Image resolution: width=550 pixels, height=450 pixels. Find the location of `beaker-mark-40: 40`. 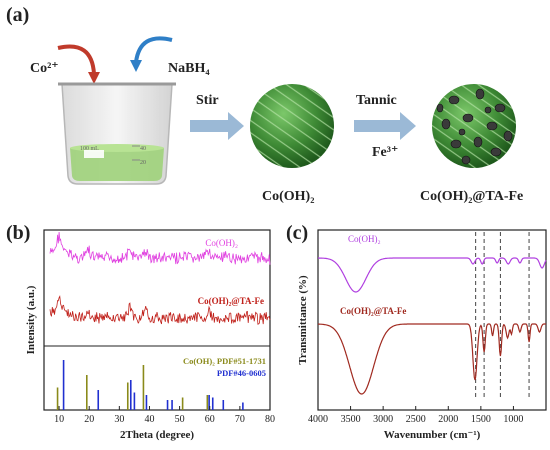

beaker-mark-40: 40 is located at coordinates (143, 149).